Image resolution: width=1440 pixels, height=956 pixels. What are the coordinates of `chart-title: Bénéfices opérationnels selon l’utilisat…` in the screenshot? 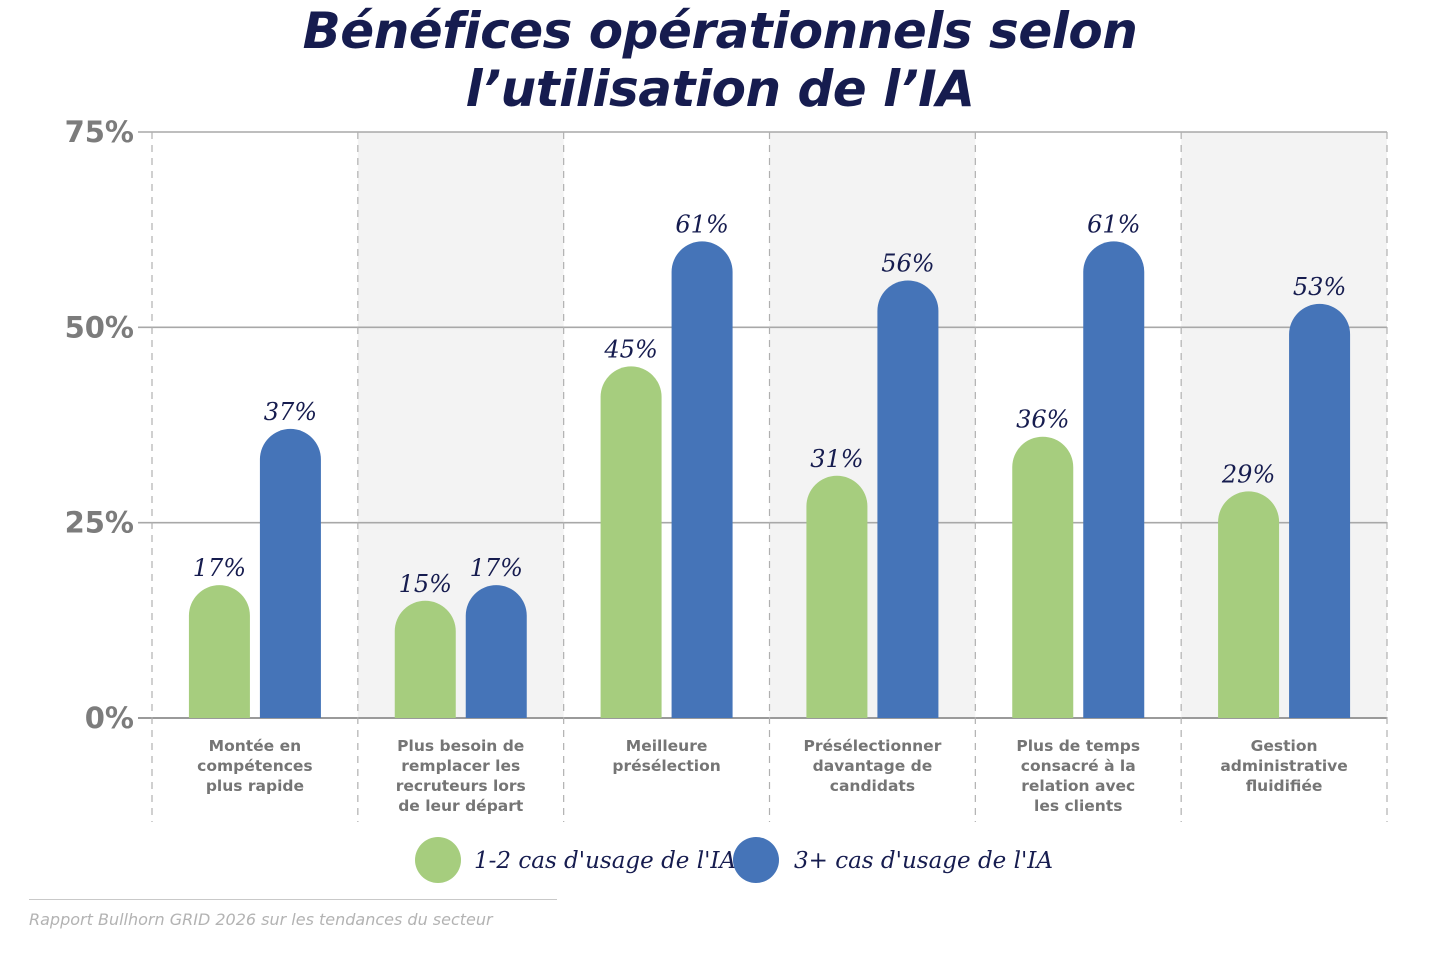 It's located at (720, 60).